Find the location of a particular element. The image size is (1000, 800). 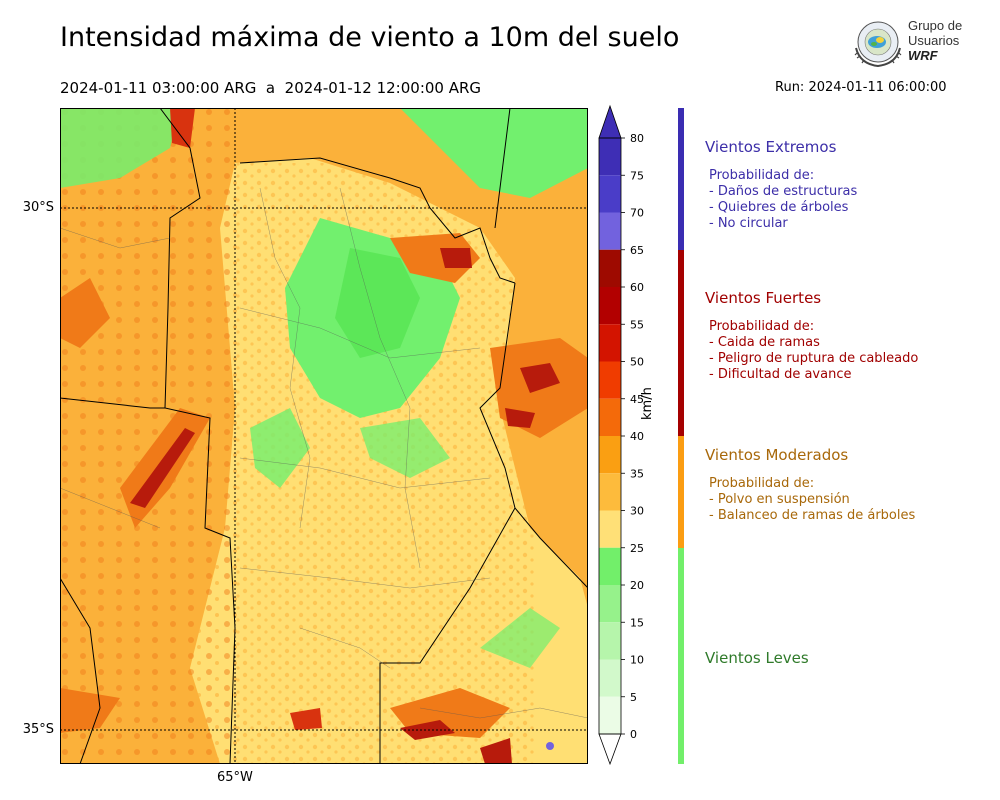

colorbar-tick-label: 30 is located at coordinates (637, 511).